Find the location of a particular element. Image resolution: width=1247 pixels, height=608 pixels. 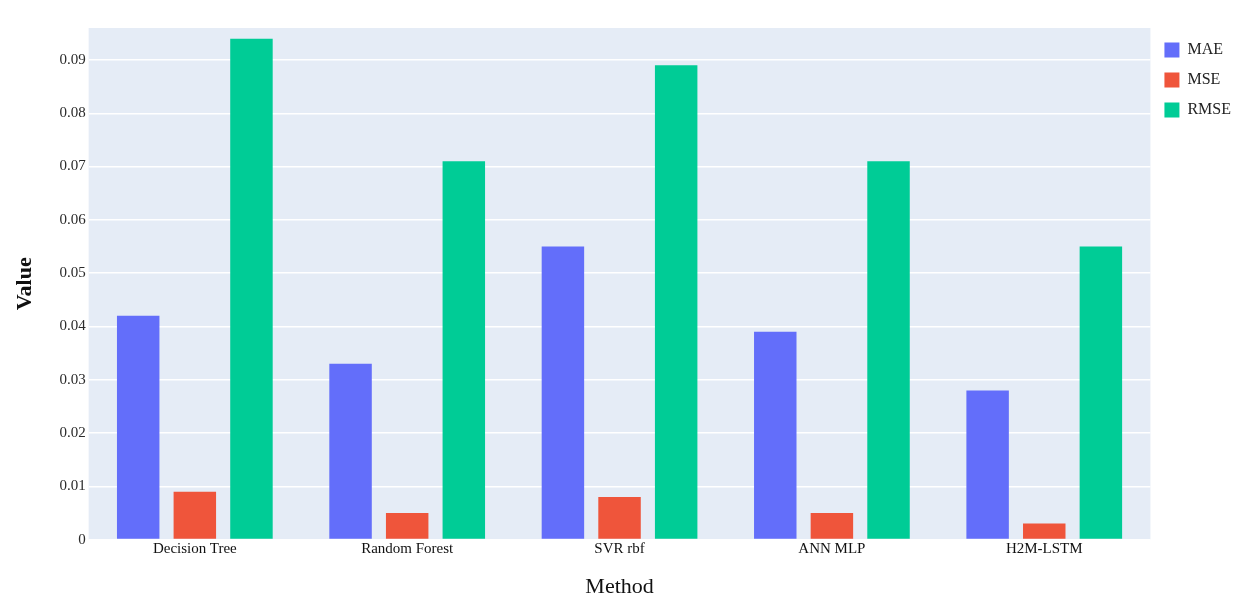

legend-label: RMSE is located at coordinates (1209, 109).